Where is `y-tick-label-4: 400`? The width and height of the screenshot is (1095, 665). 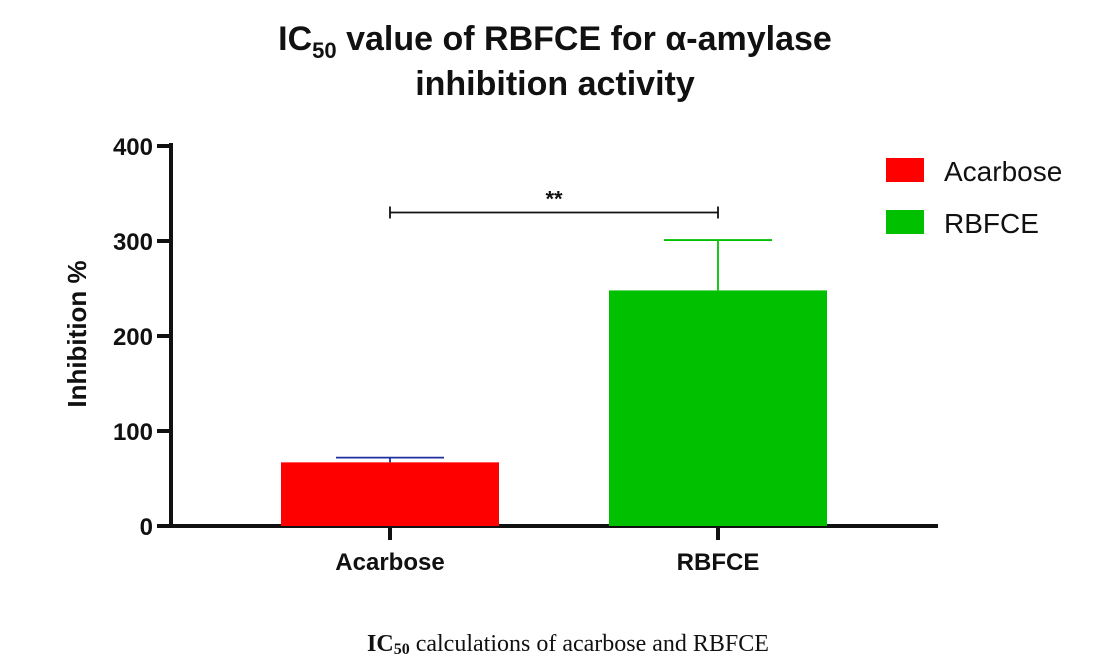 y-tick-label-4: 400 is located at coordinates (133, 147).